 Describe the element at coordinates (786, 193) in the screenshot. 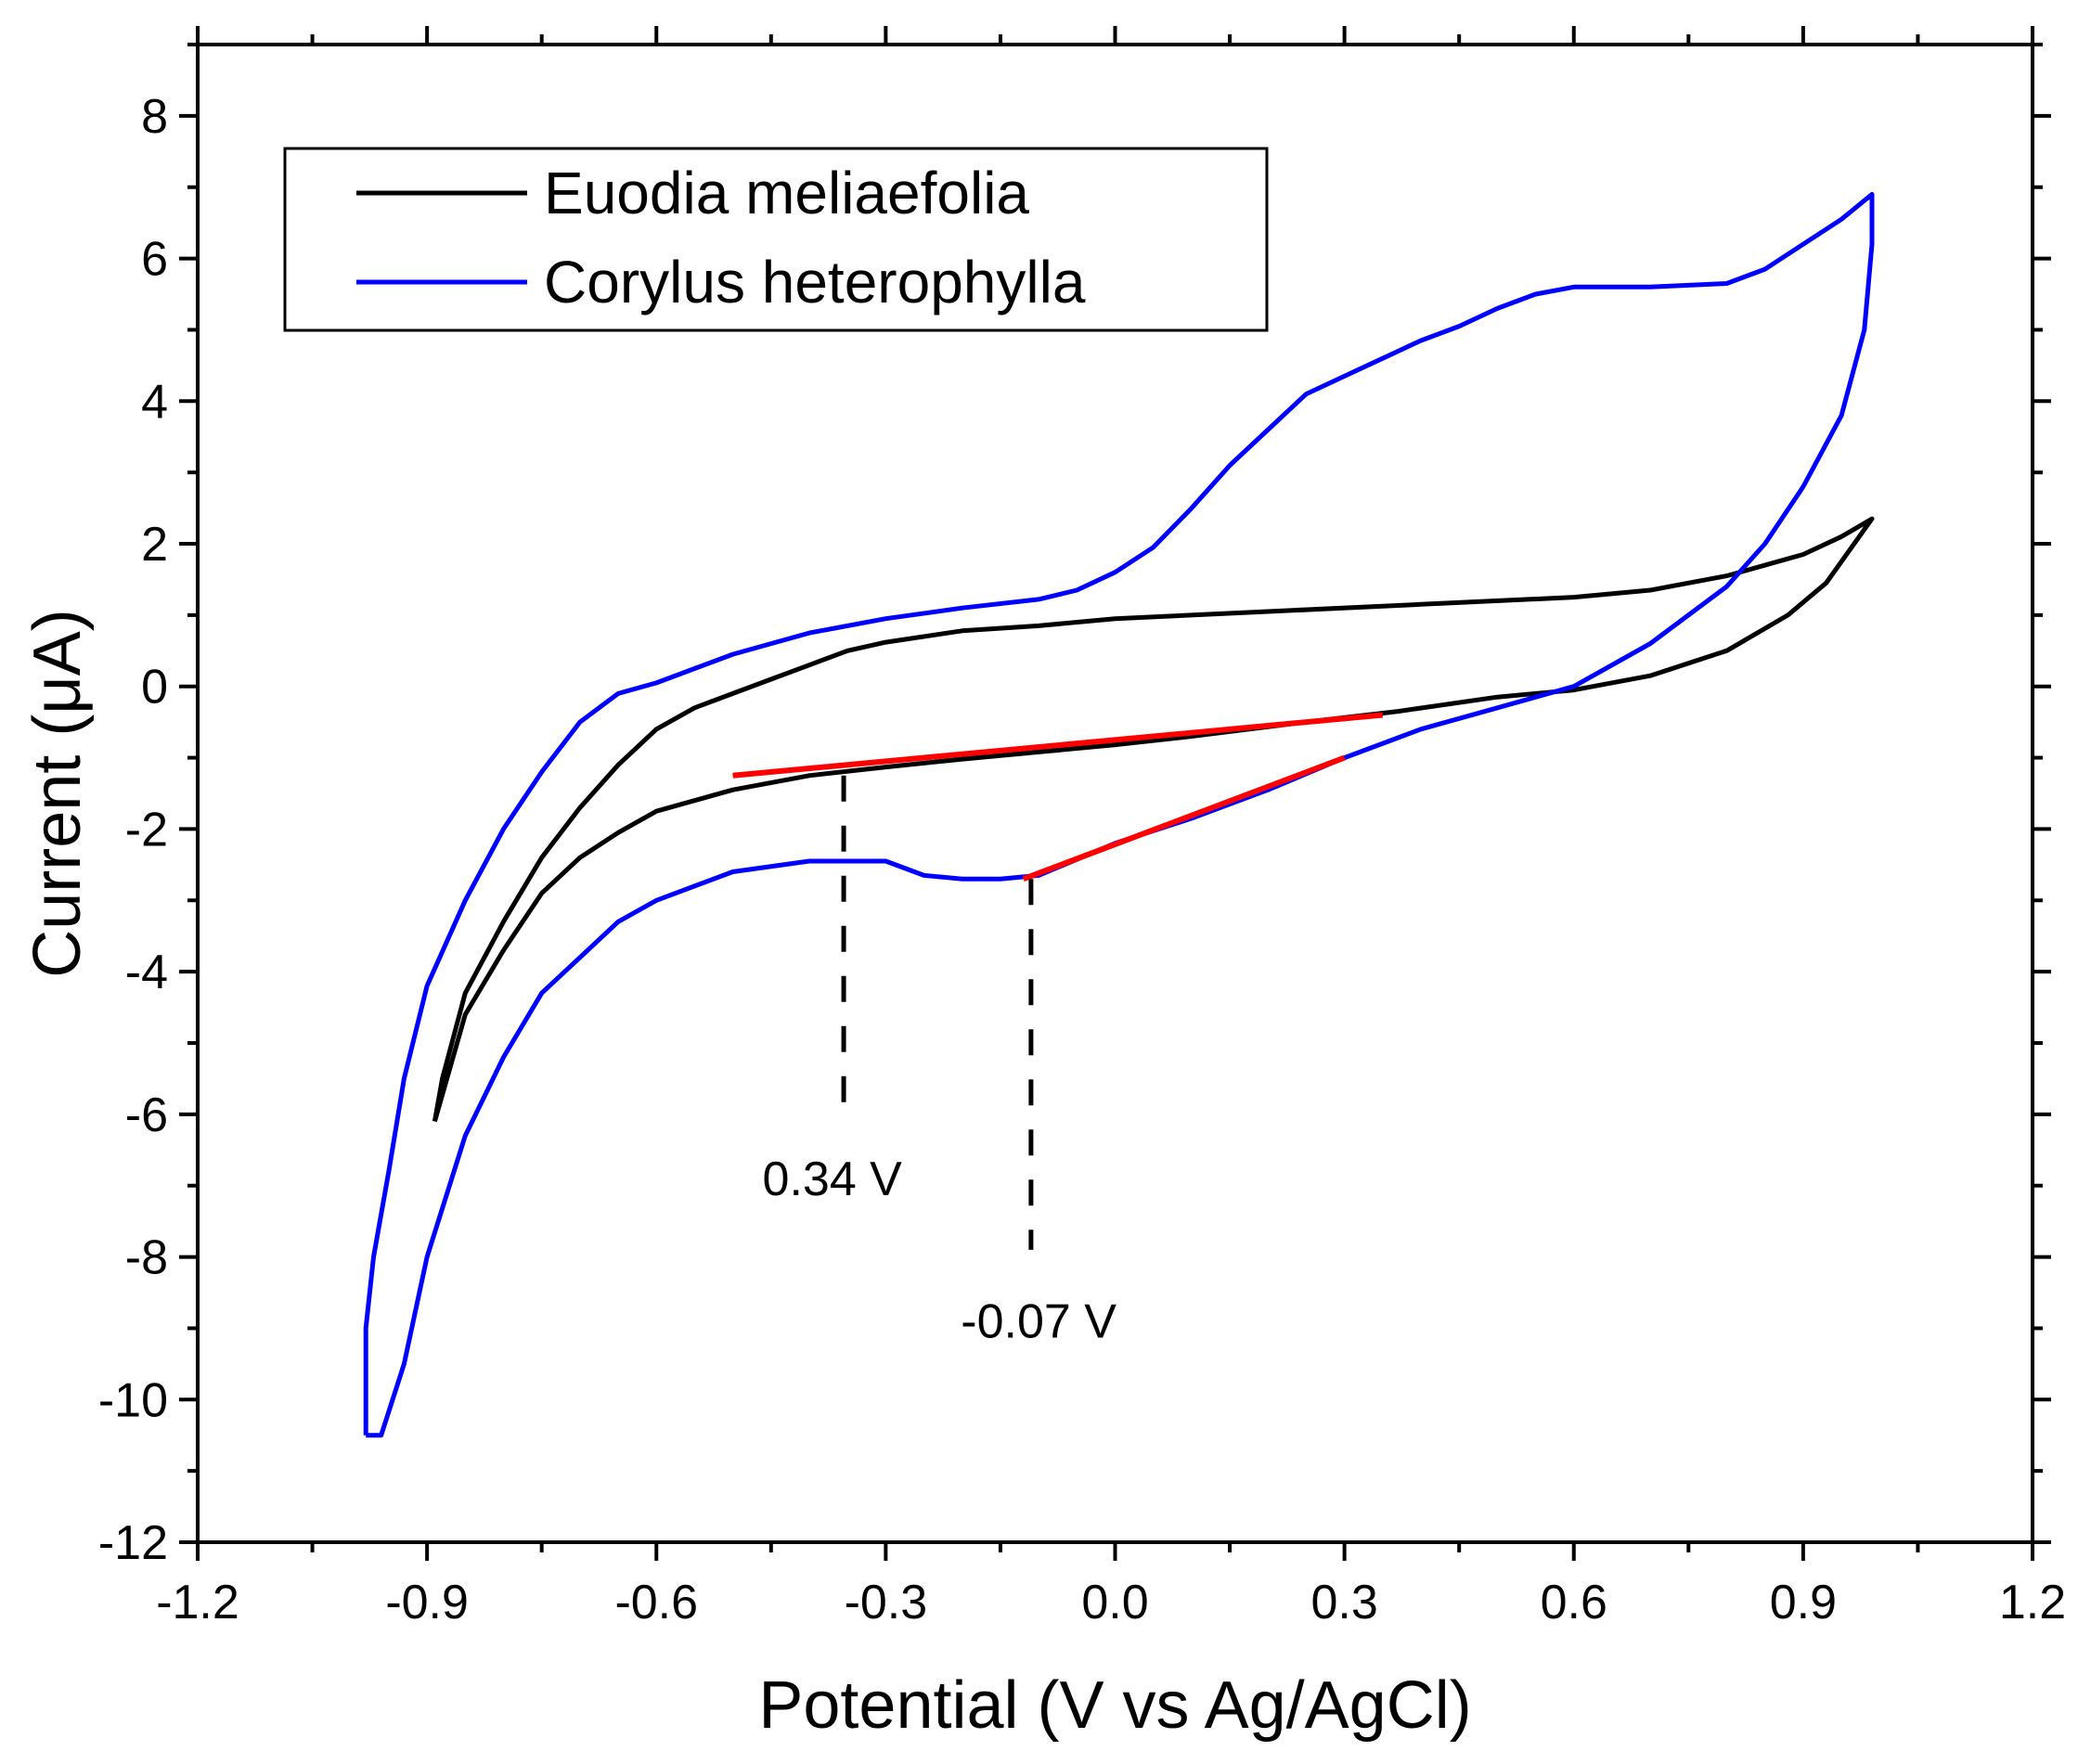

I see `legend-label-euodia: Euodia meliaefolia` at that location.